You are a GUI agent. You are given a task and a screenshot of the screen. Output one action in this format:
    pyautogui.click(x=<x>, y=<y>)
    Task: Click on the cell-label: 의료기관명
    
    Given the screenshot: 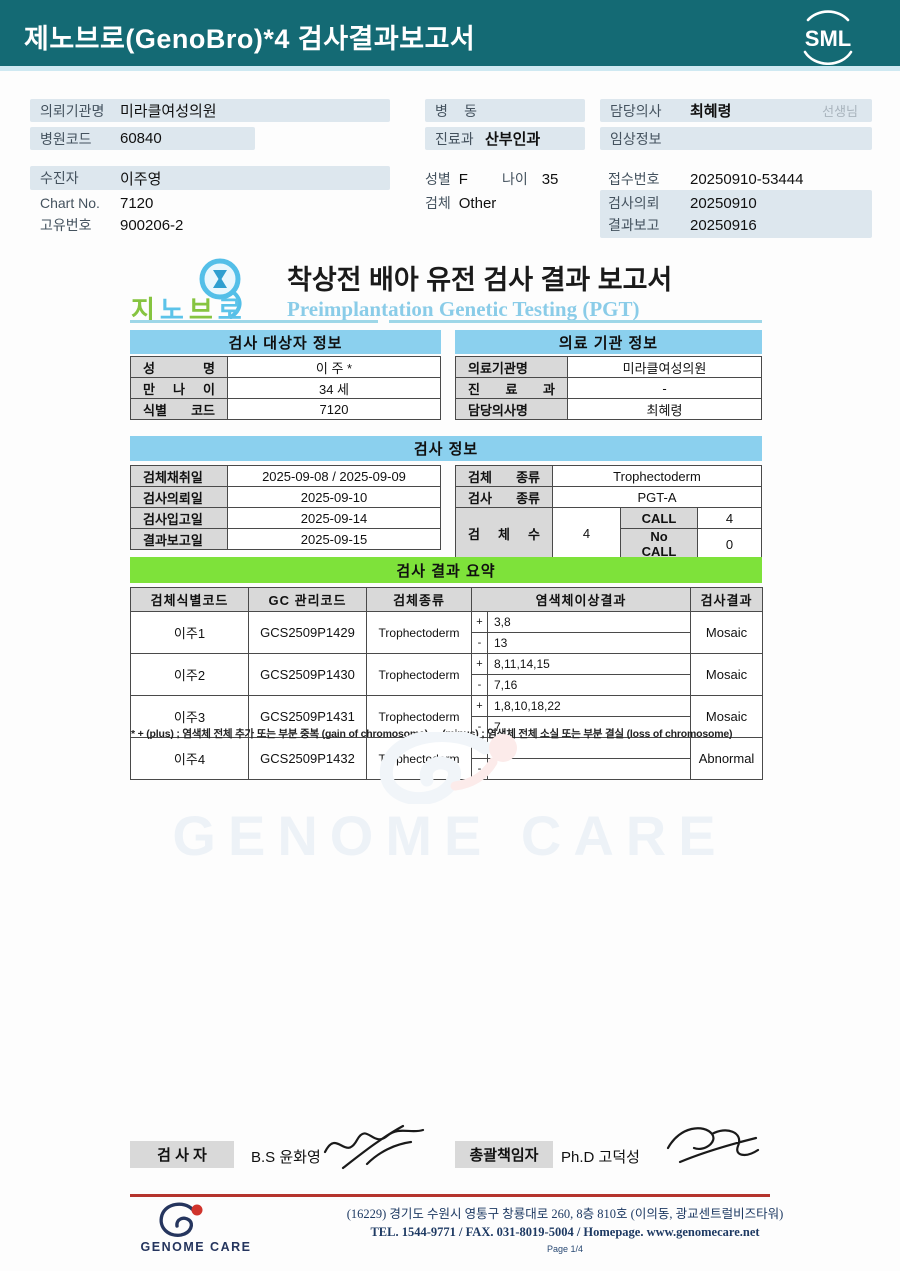 What is the action you would take?
    pyautogui.click(x=511, y=367)
    